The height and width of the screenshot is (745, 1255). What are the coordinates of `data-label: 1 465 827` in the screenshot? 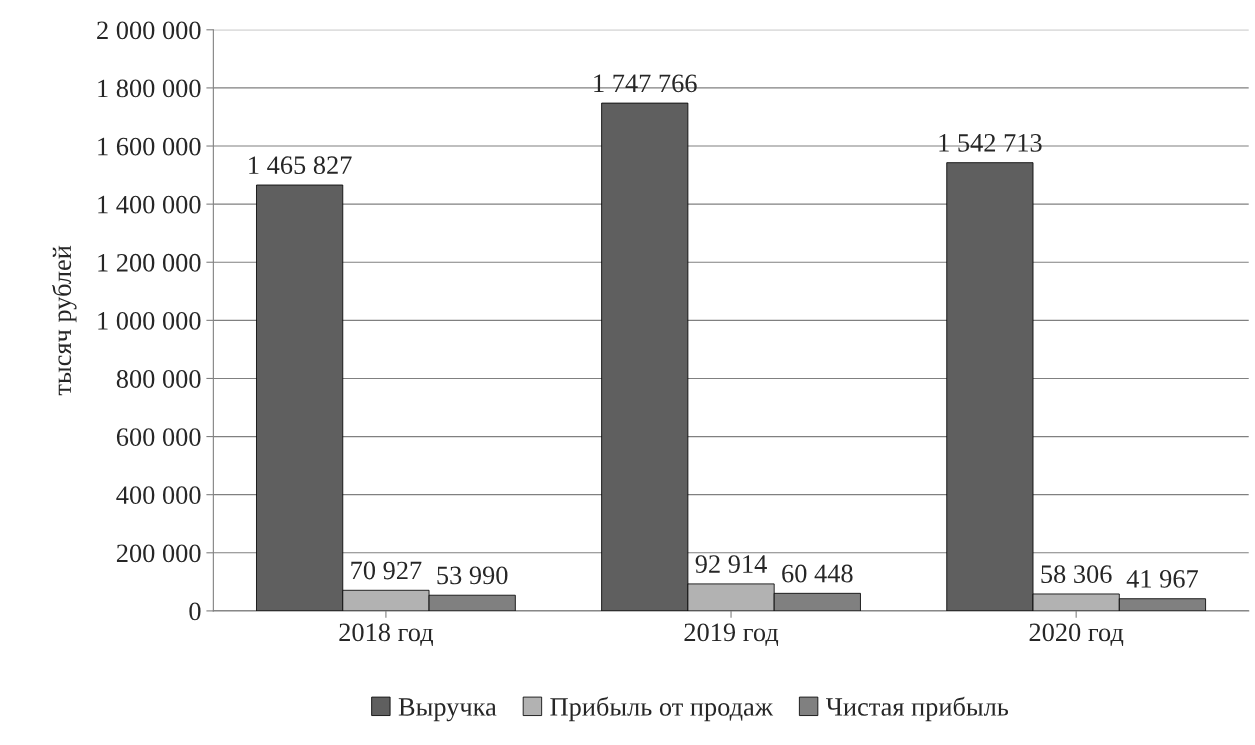 It's located at (300, 165).